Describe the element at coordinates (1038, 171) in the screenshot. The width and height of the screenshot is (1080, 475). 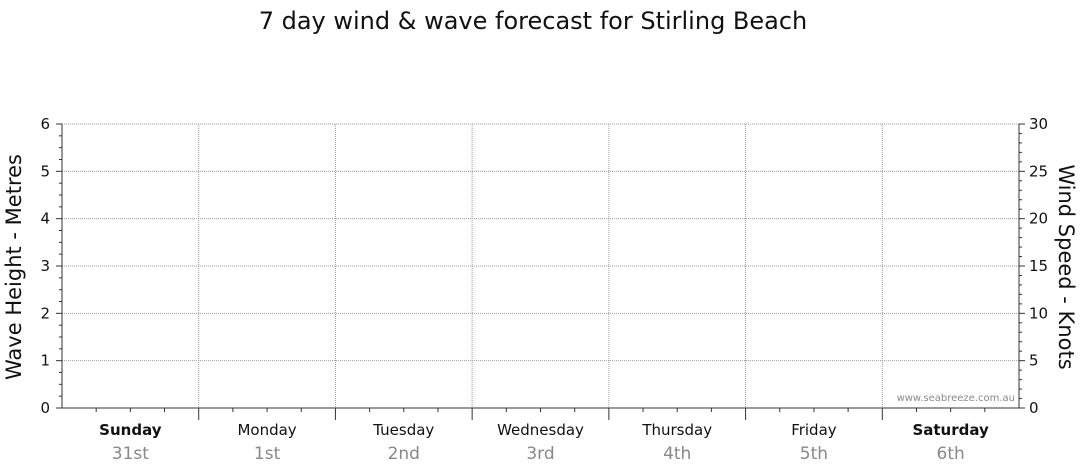
I see `right-tick-label: 25` at that location.